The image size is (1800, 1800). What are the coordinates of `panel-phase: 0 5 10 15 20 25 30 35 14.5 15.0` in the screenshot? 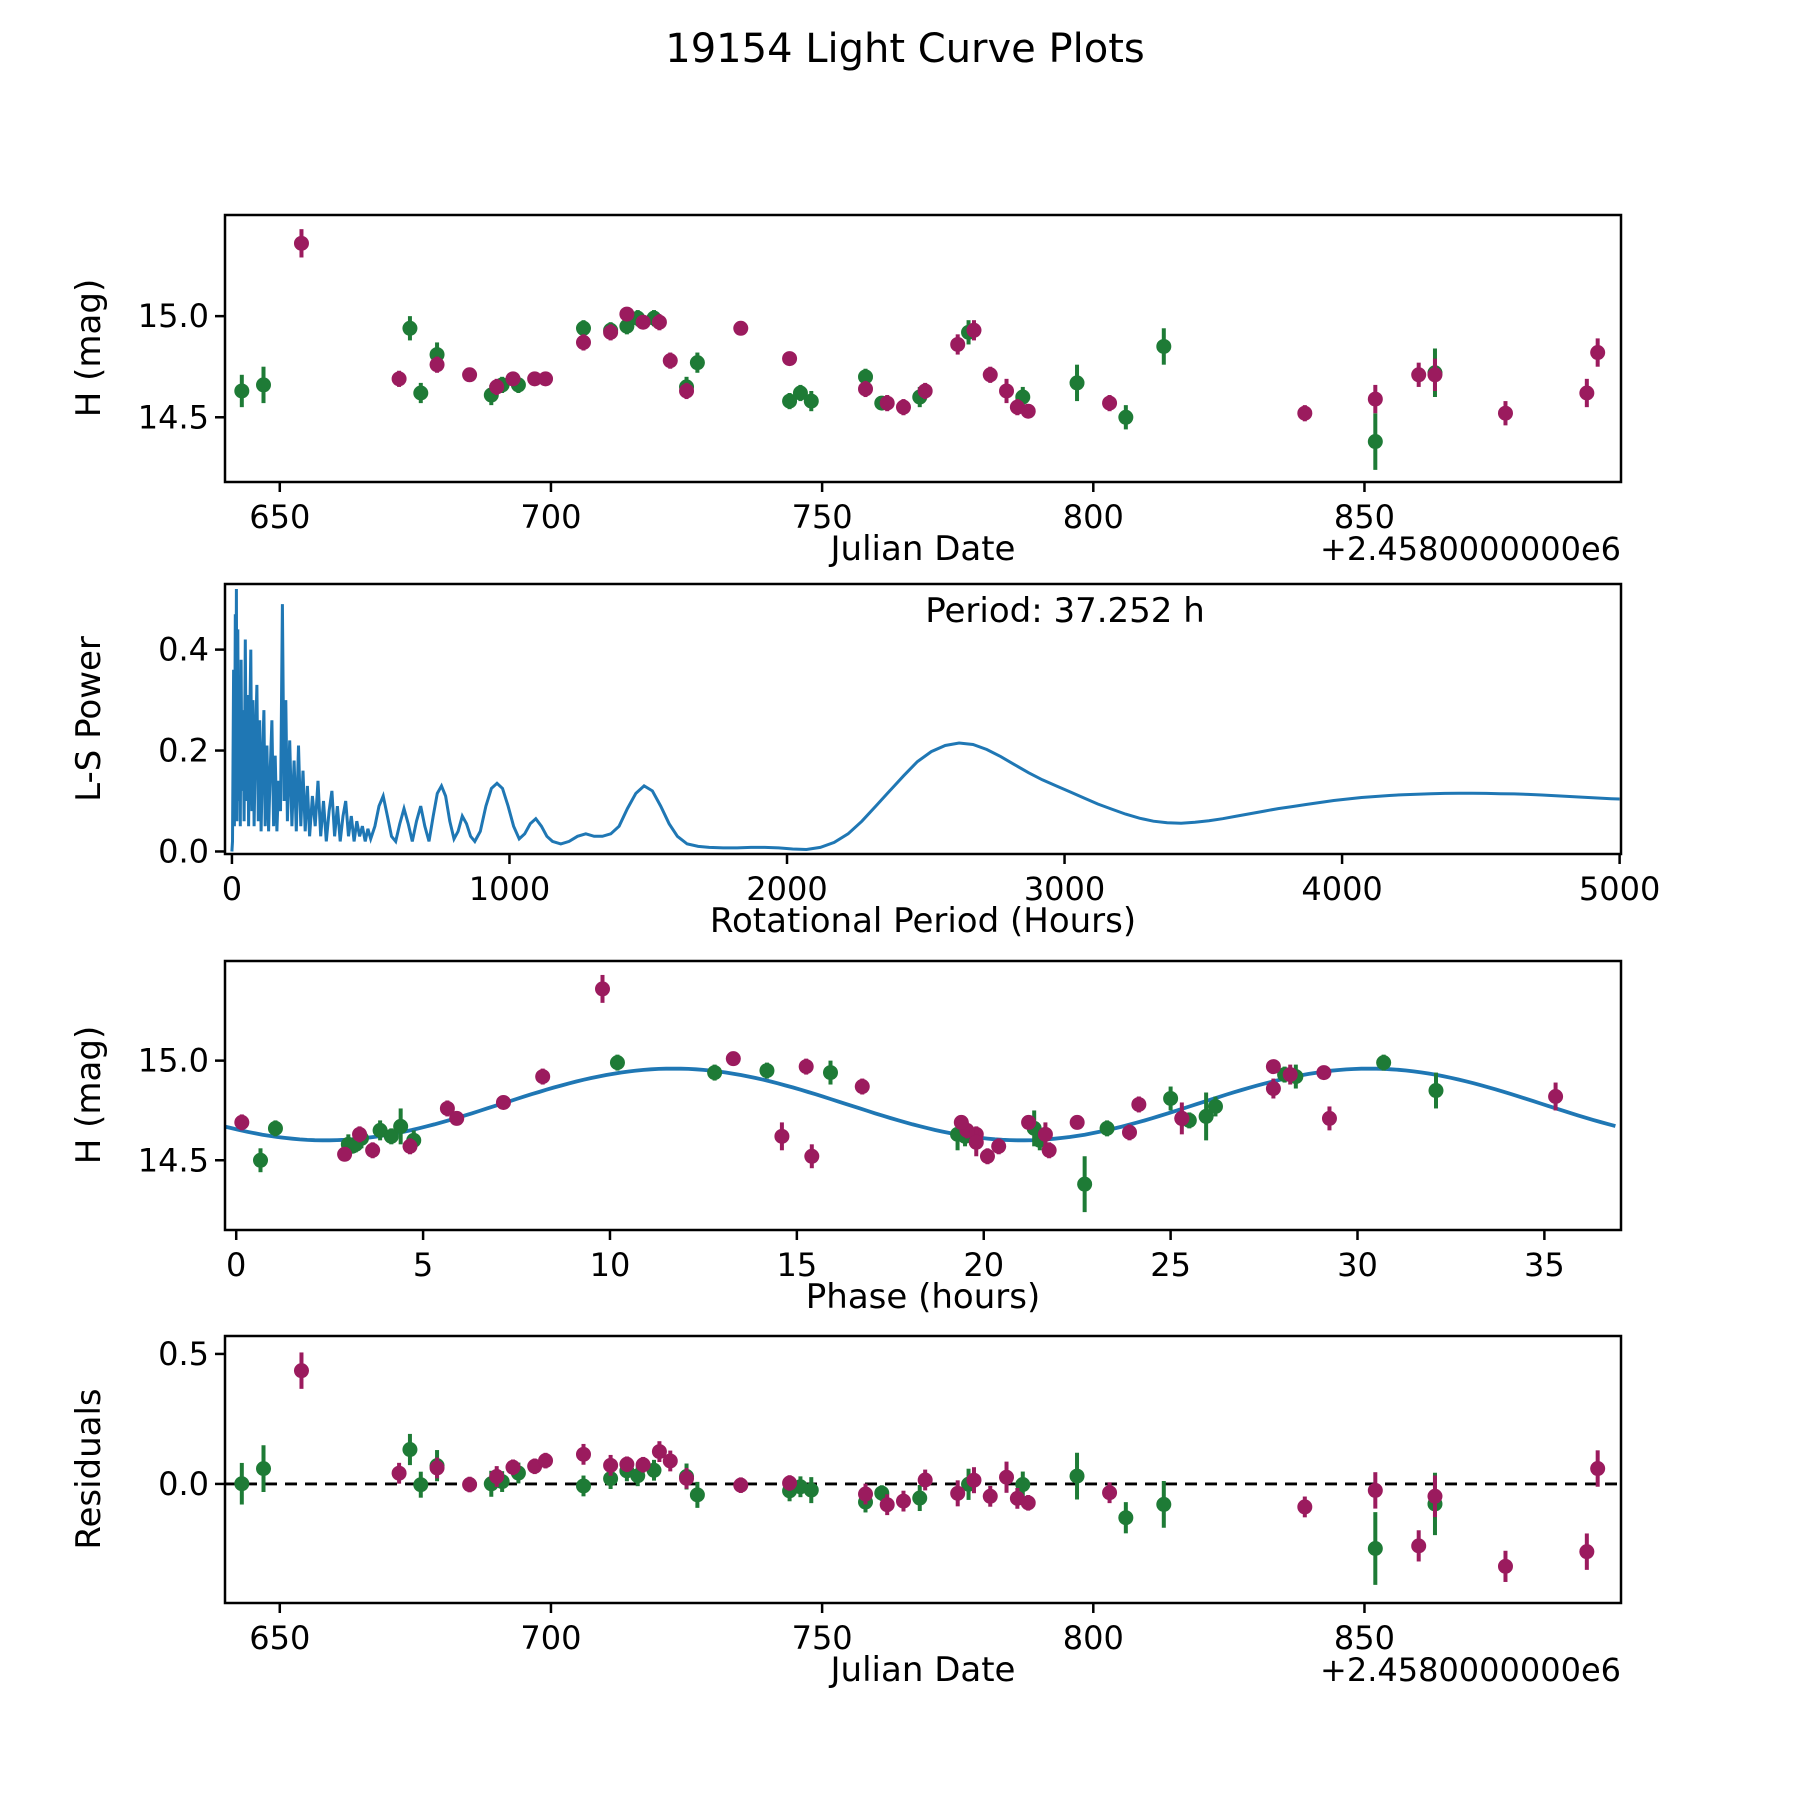 It's located at (880, 1121).